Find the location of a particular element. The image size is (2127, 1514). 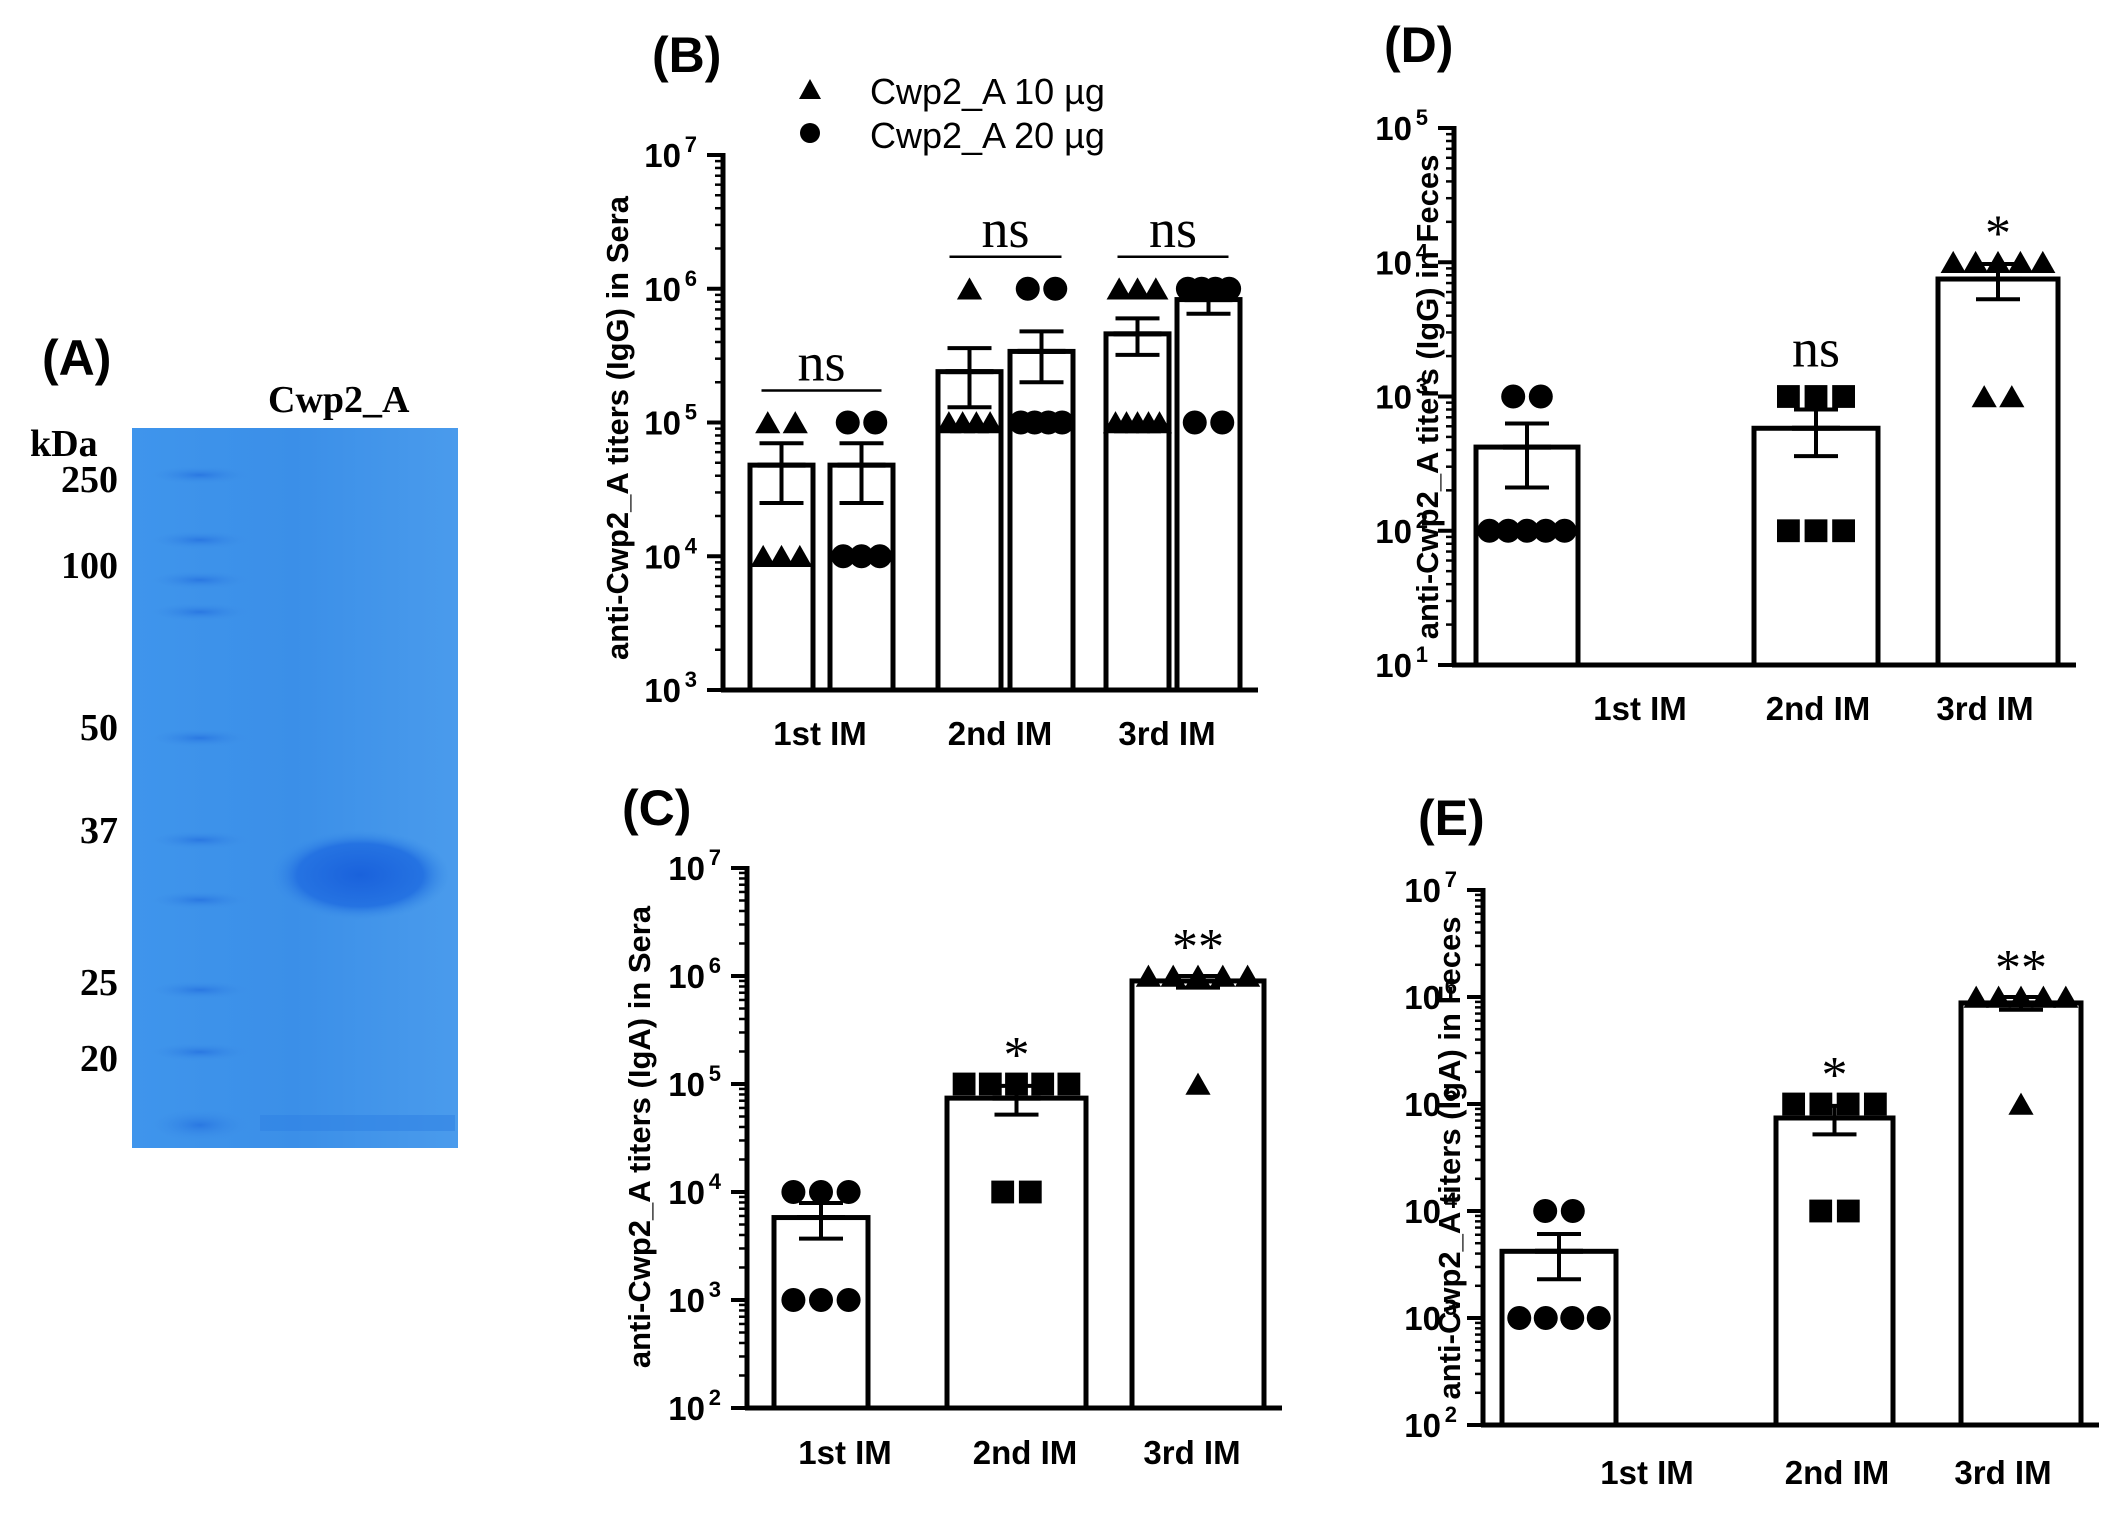

gel-marker-label: 20 is located at coordinates (99, 1059).